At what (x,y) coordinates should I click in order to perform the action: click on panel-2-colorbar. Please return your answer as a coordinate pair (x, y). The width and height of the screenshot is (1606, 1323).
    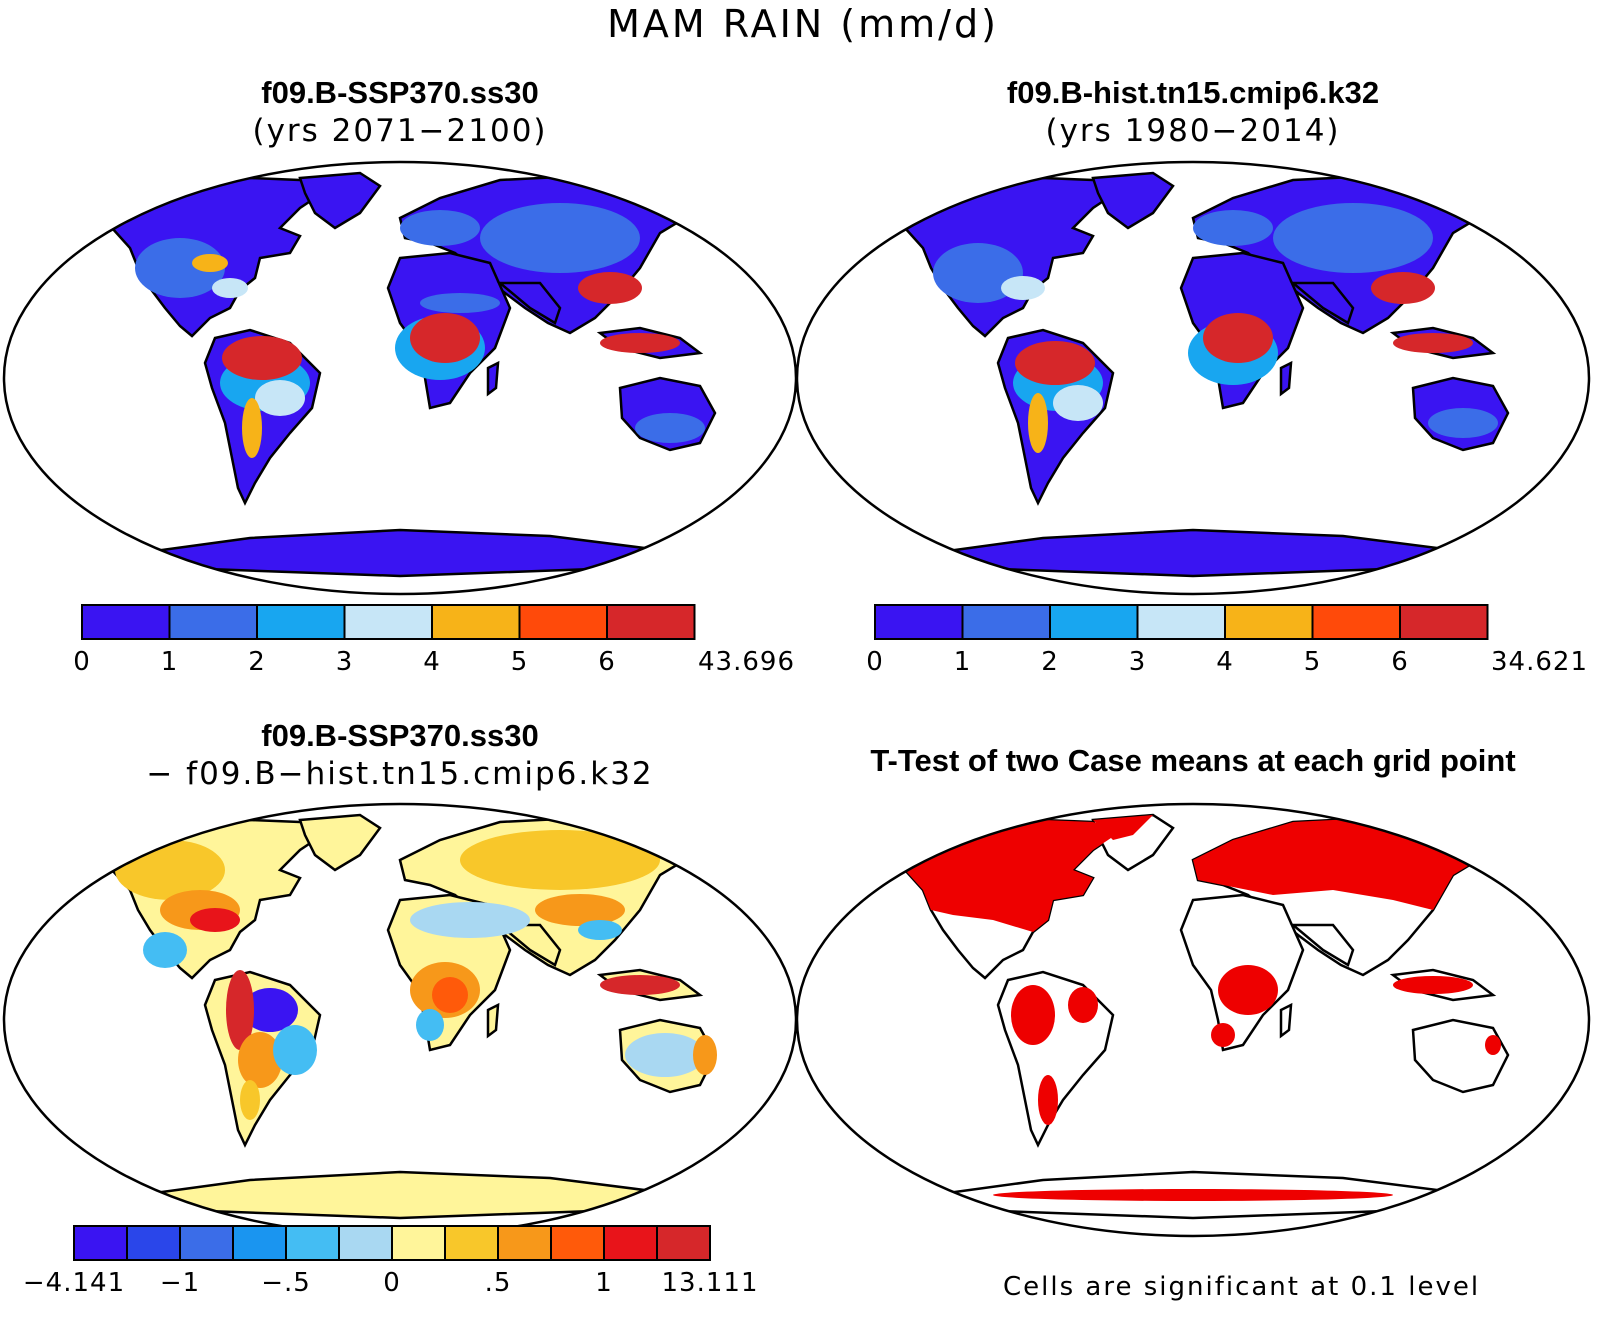
    Looking at the image, I should click on (1181, 622).